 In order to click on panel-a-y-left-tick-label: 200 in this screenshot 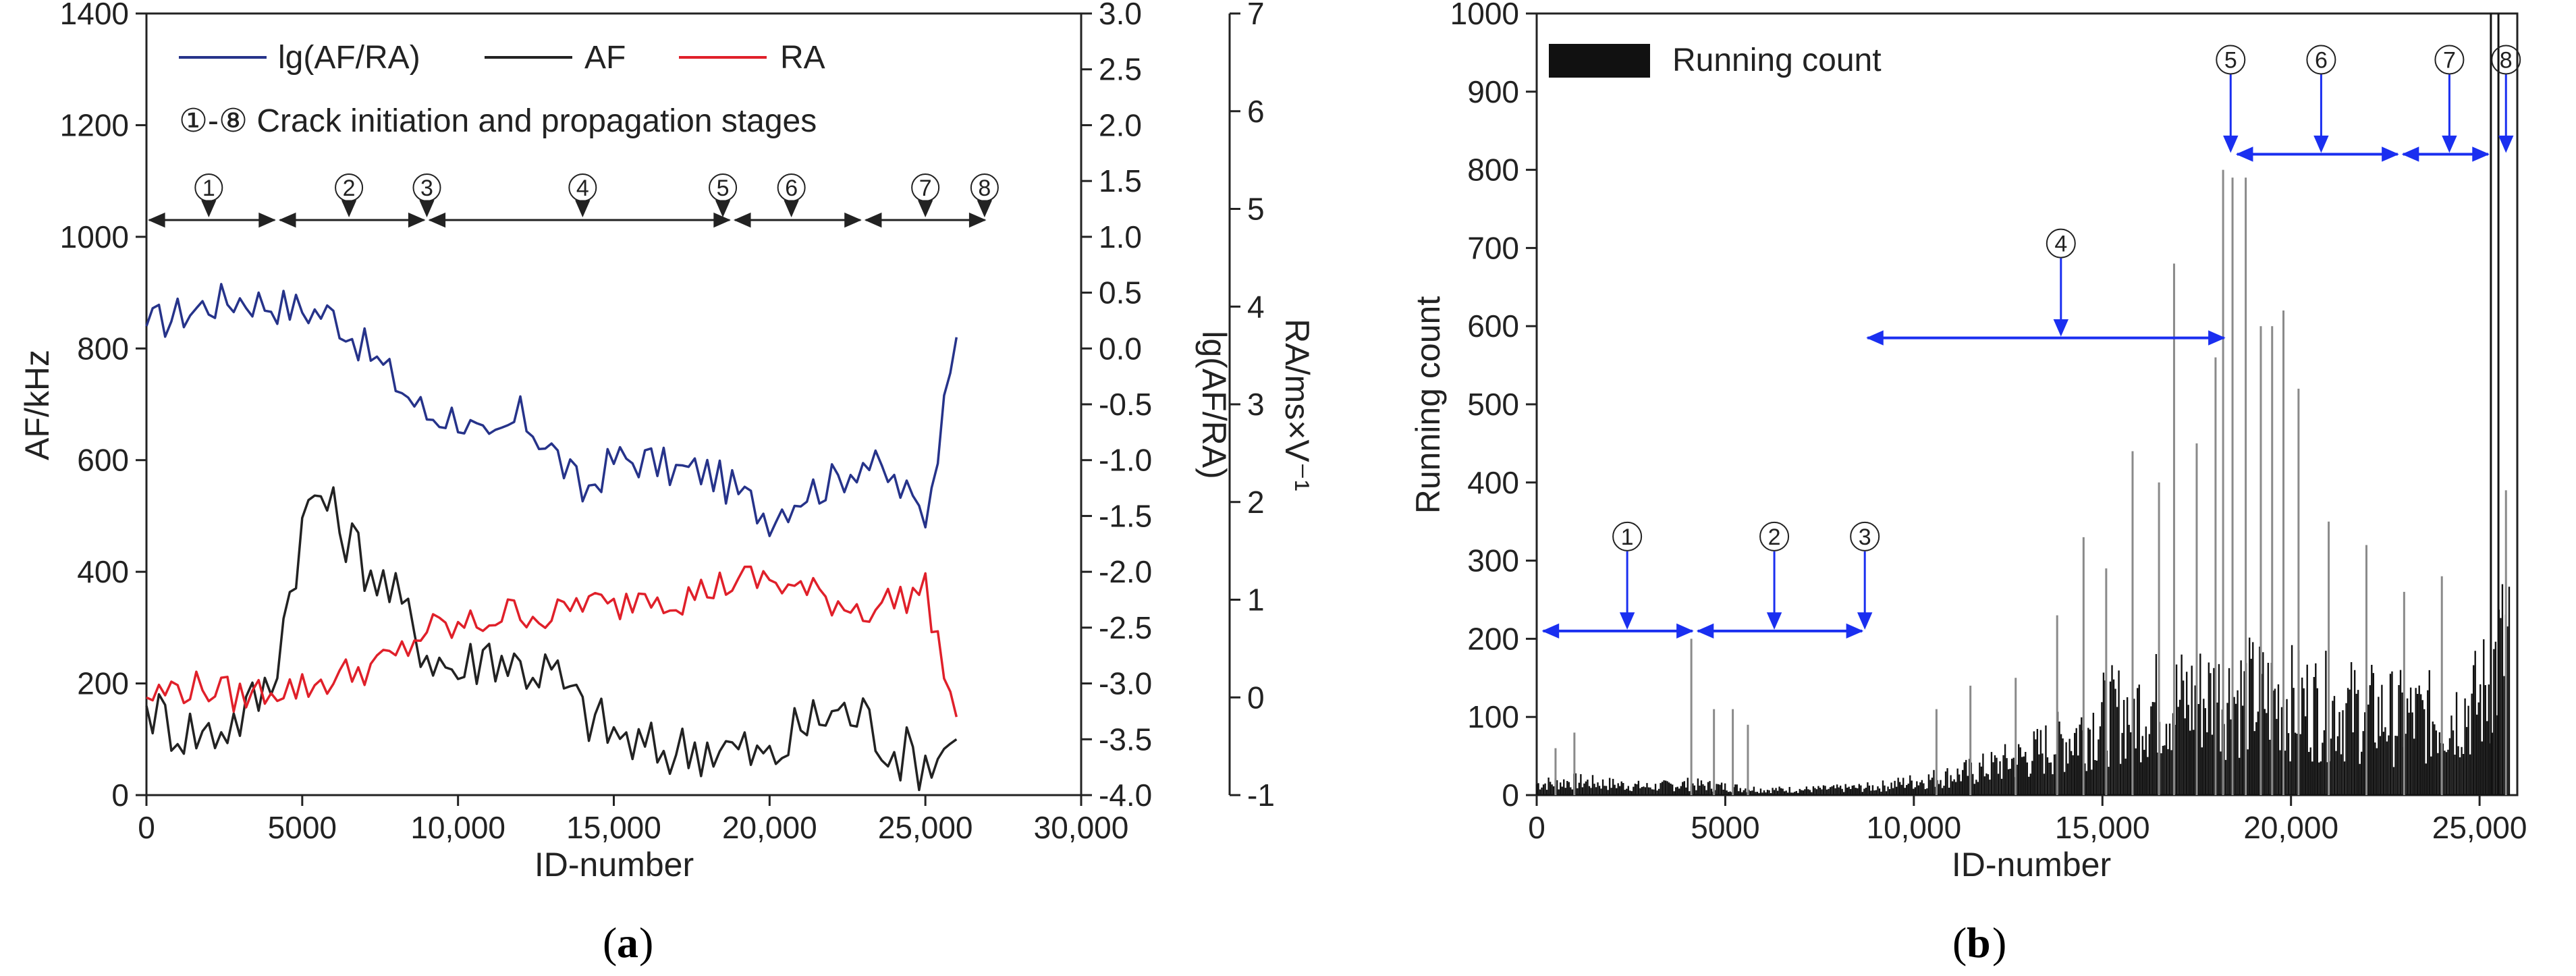, I will do `click(103, 684)`.